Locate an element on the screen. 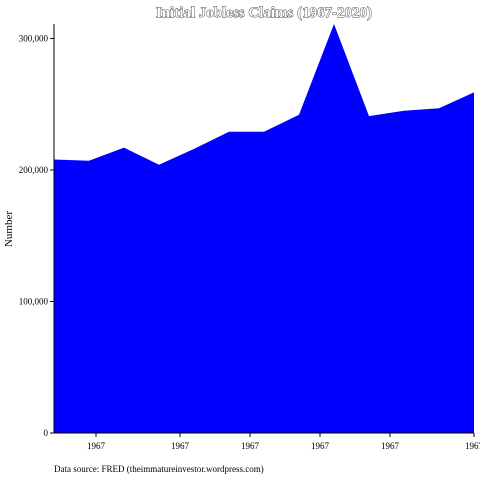  y-tick-label: 300,000 is located at coordinates (34, 38).